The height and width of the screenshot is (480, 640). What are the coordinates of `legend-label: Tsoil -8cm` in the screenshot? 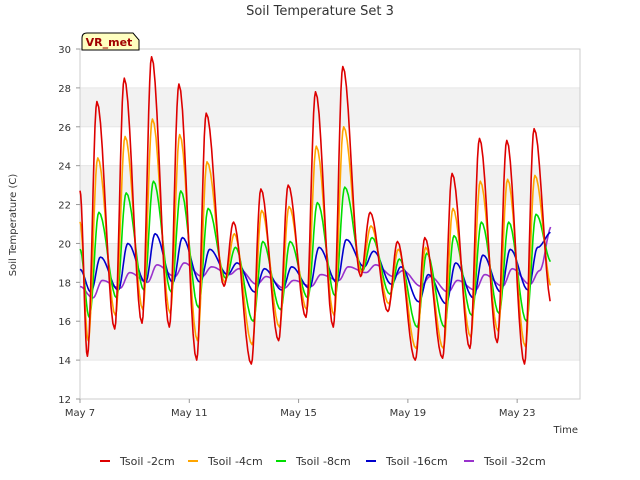 It's located at (323, 461).